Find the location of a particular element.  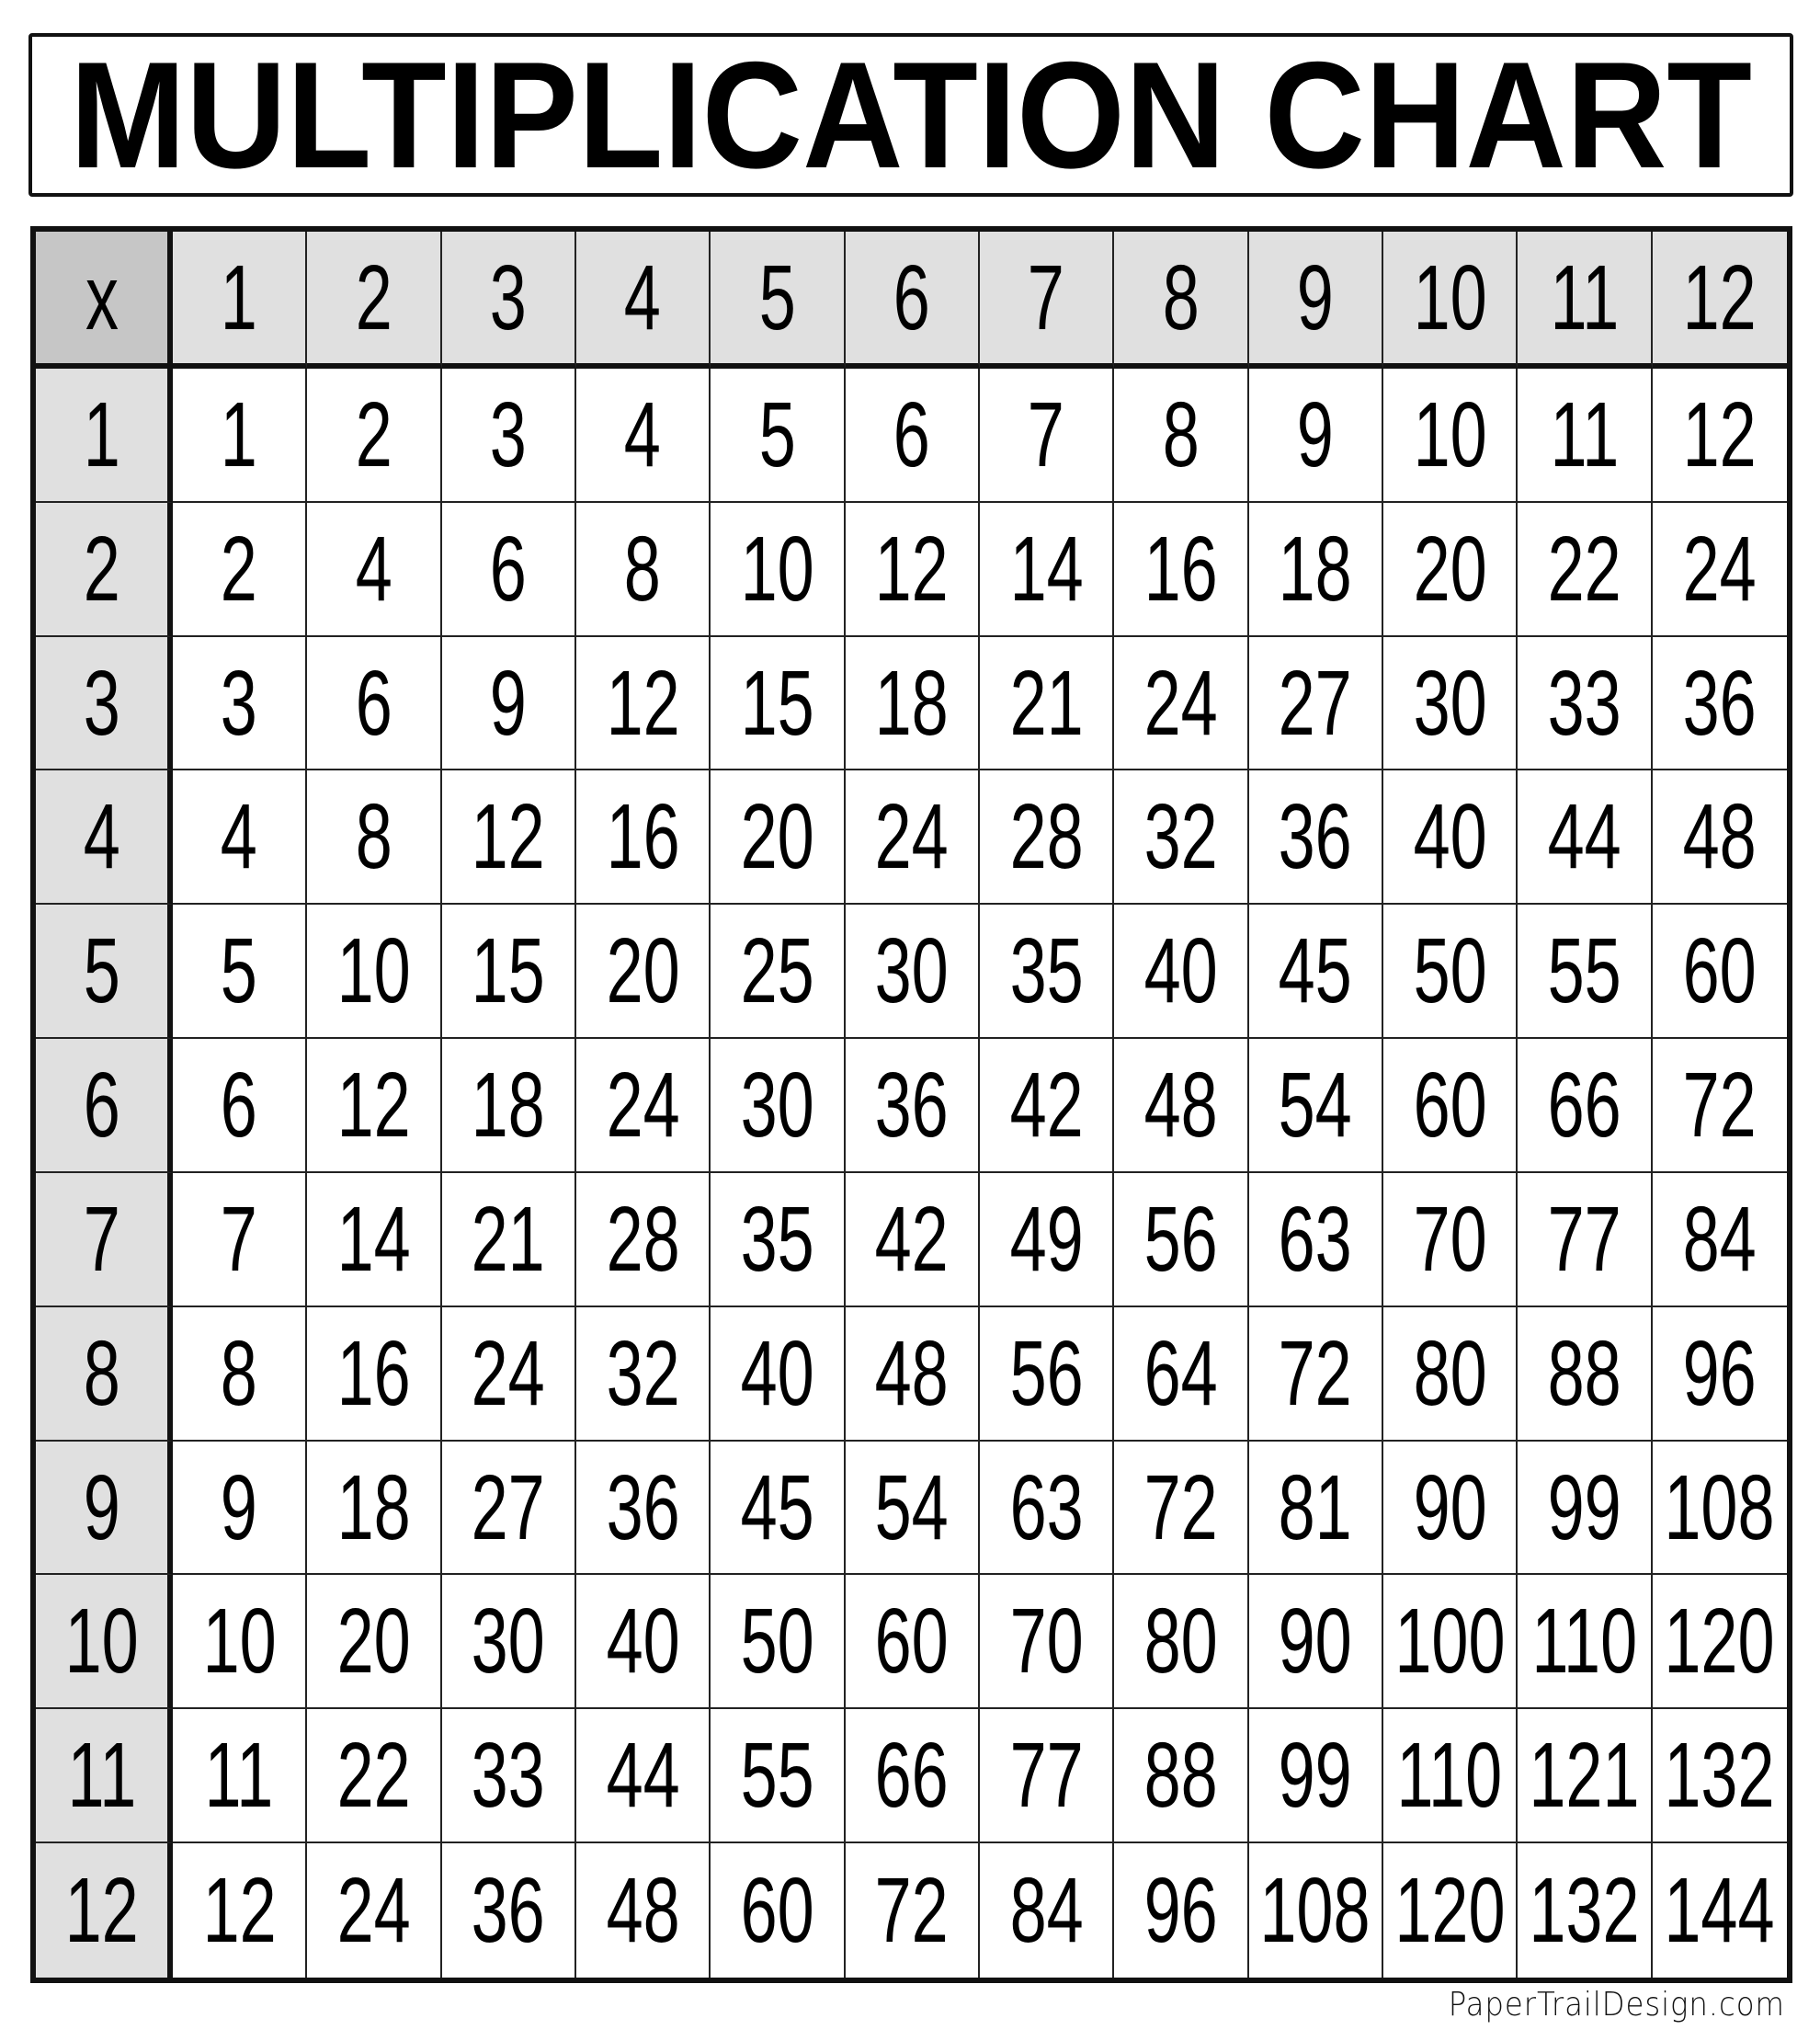

column-header: 5 is located at coordinates (778, 301).